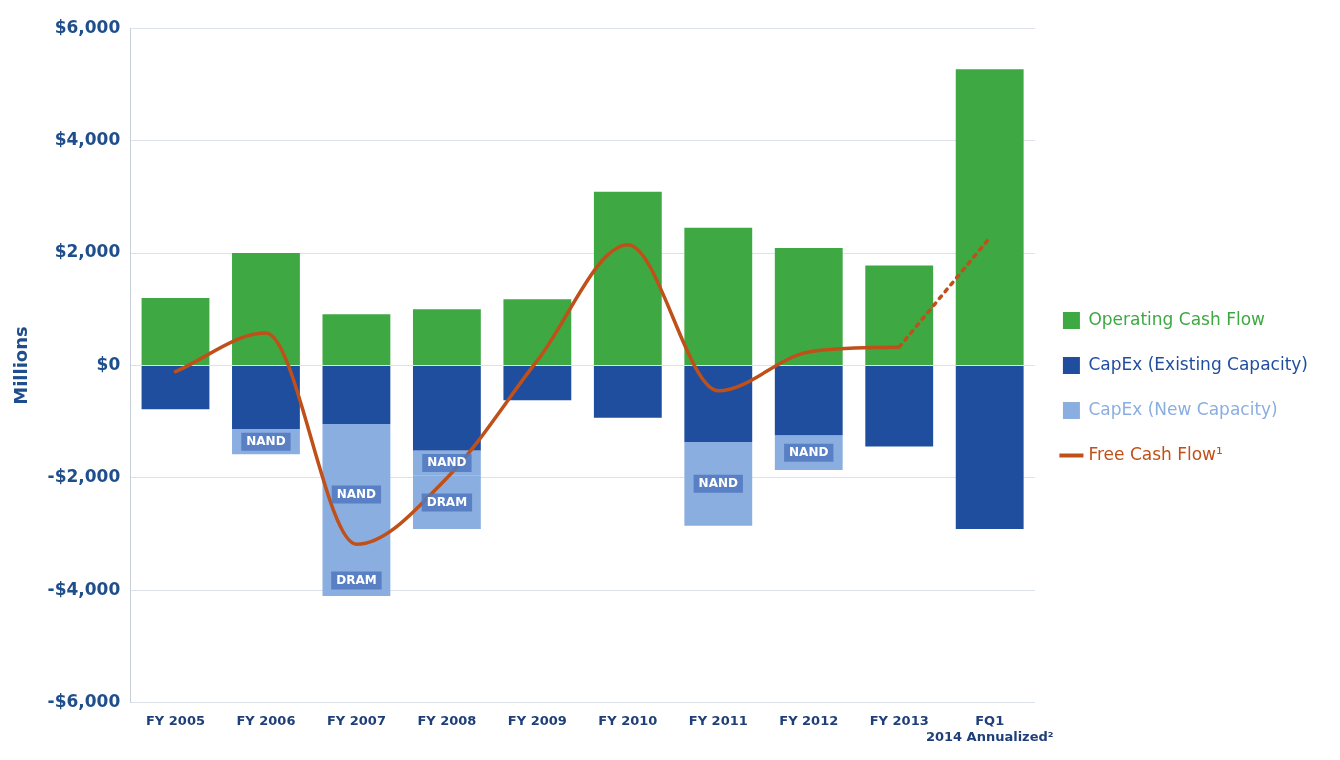 Image resolution: width=1340 pixels, height=760 pixels. What do you see at coordinates (87, 139) in the screenshot?
I see `y-tick-label: $4,000` at bounding box center [87, 139].